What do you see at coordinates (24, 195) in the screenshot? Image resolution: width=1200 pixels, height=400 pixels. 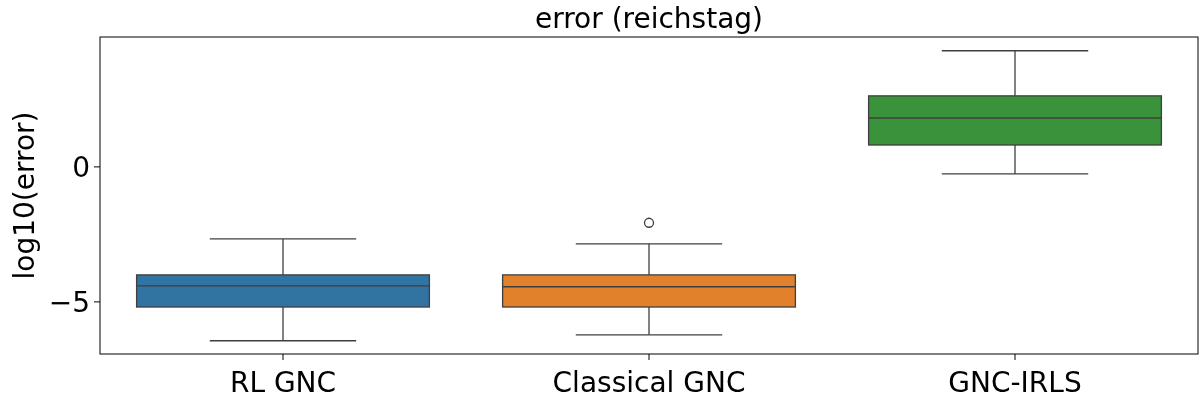 I see `y-axis-title: log10(error)` at bounding box center [24, 195].